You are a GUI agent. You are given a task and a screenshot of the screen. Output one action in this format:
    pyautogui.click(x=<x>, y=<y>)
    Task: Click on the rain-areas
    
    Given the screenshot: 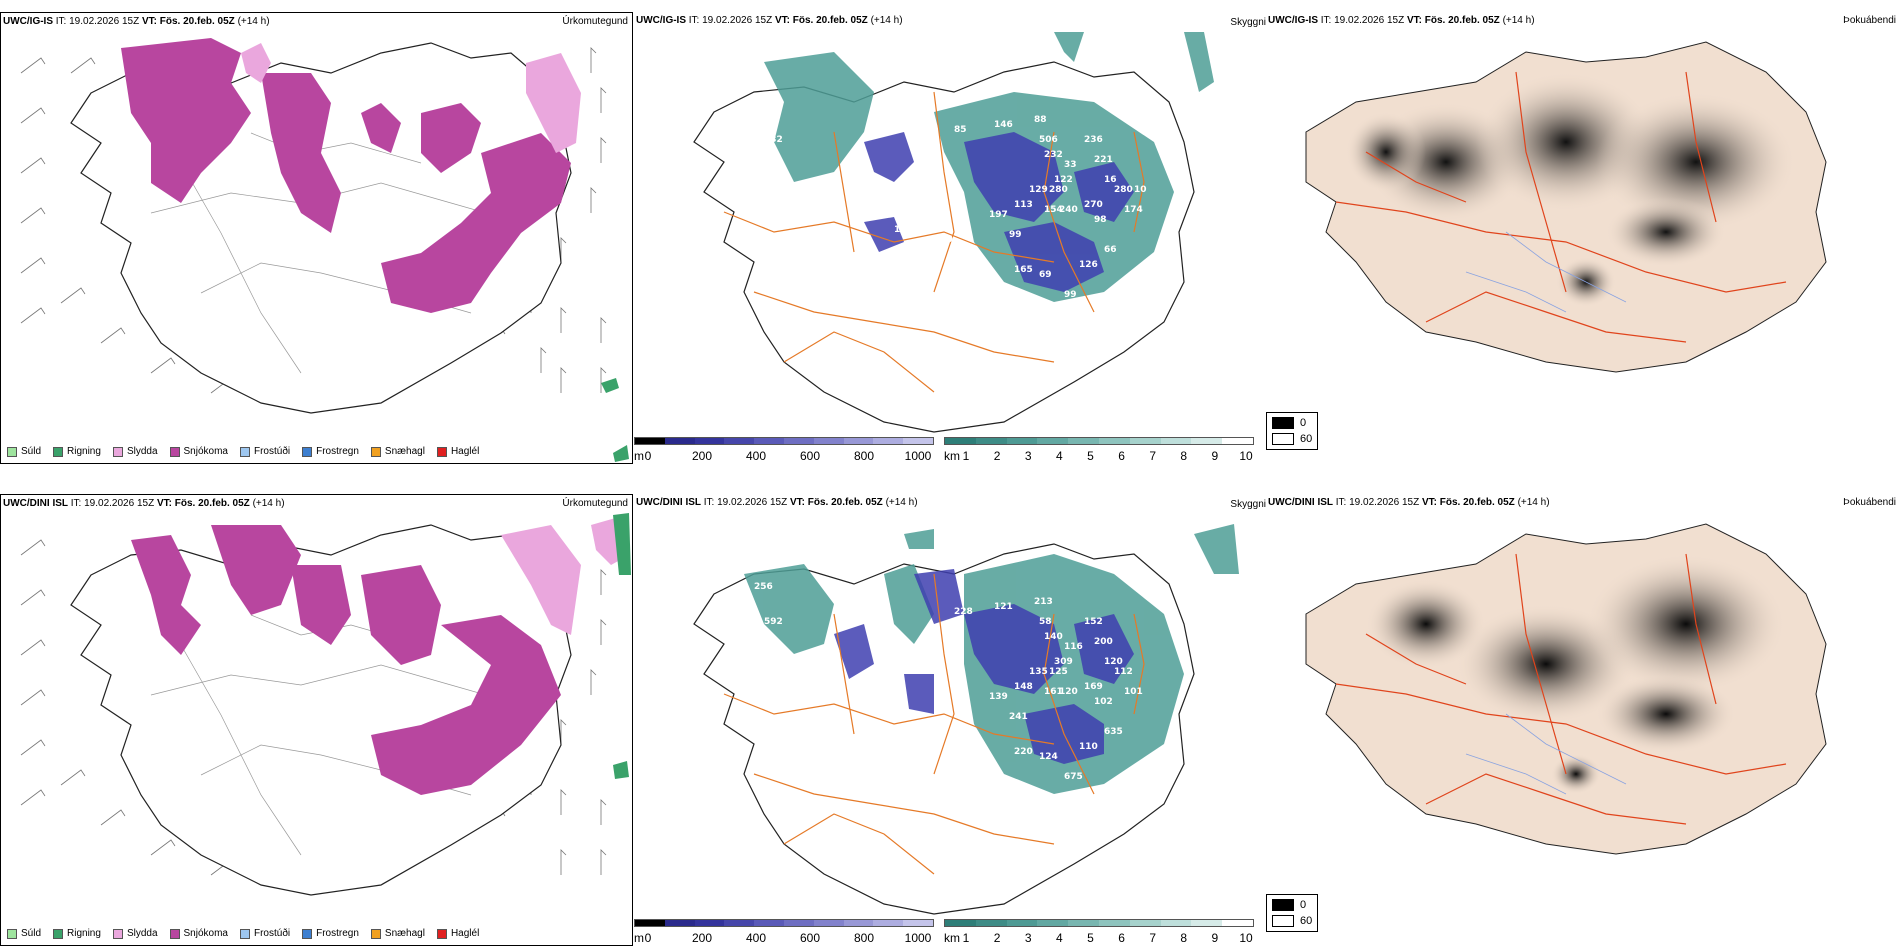 What is the action you would take?
    pyautogui.click(x=622, y=646)
    